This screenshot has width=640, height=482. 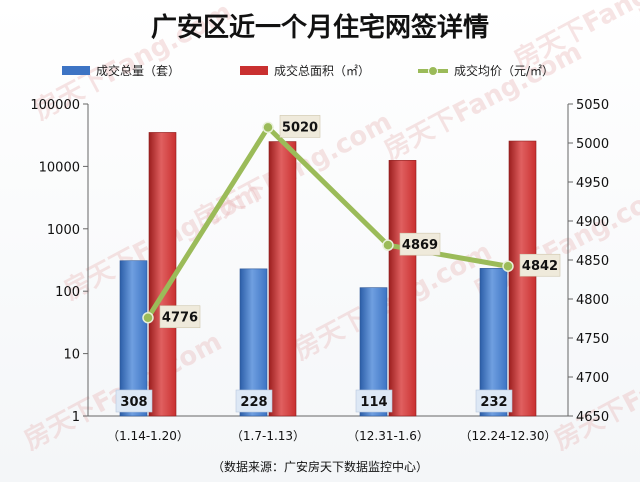 What do you see at coordinates (63, 230) in the screenshot?
I see `left-tick-label: 1000` at bounding box center [63, 230].